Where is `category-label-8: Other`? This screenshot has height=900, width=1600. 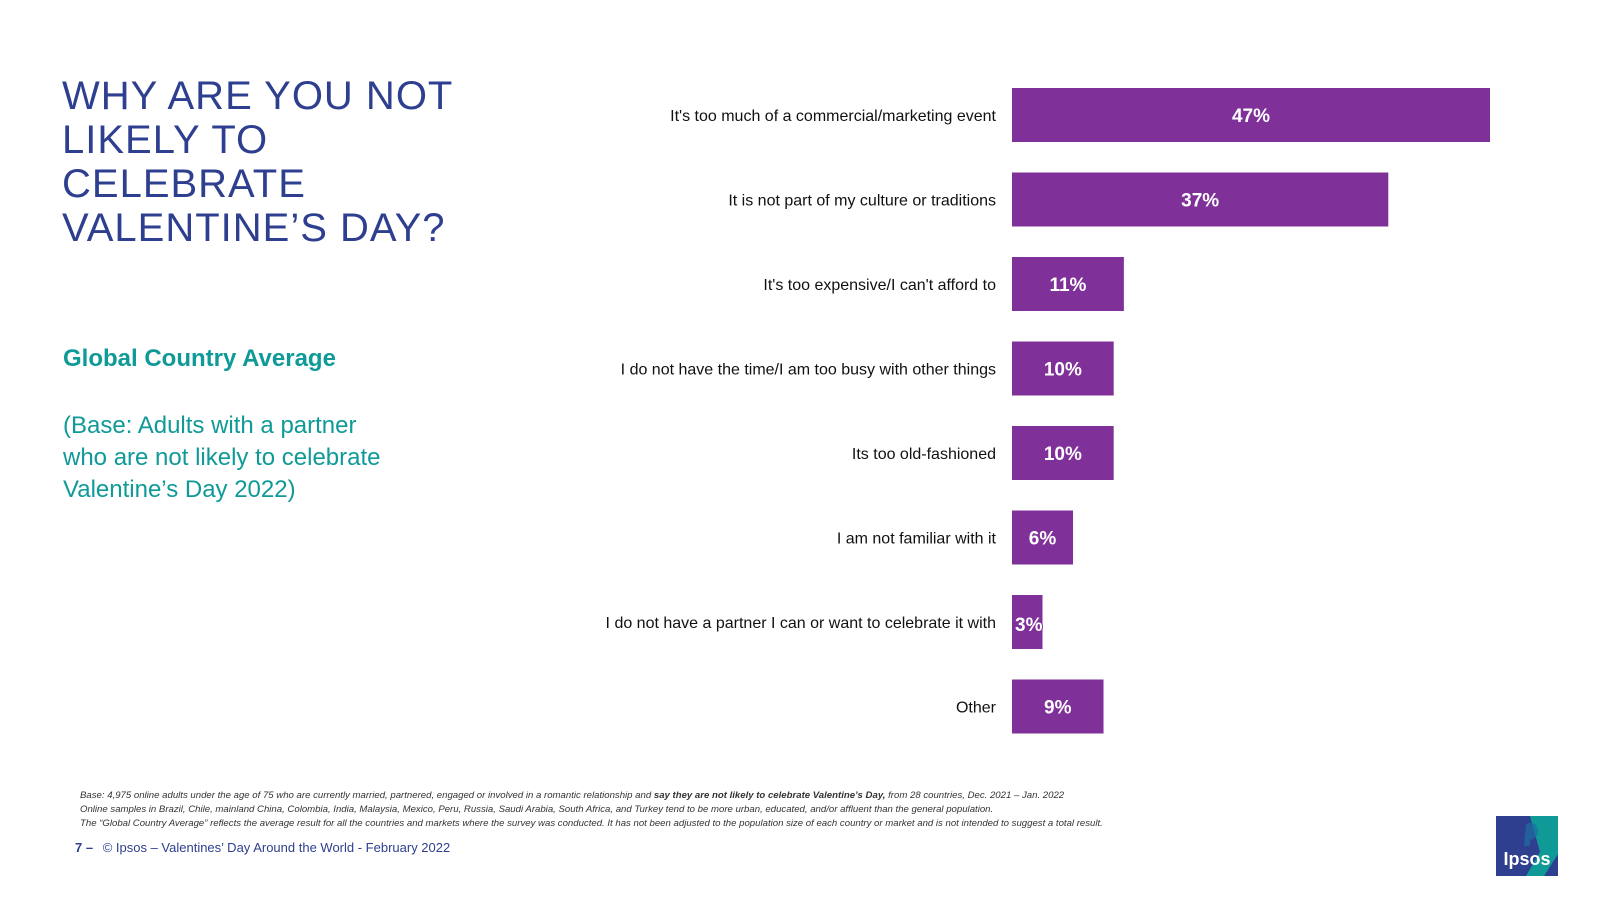 category-label-8: Other is located at coordinates (976, 708).